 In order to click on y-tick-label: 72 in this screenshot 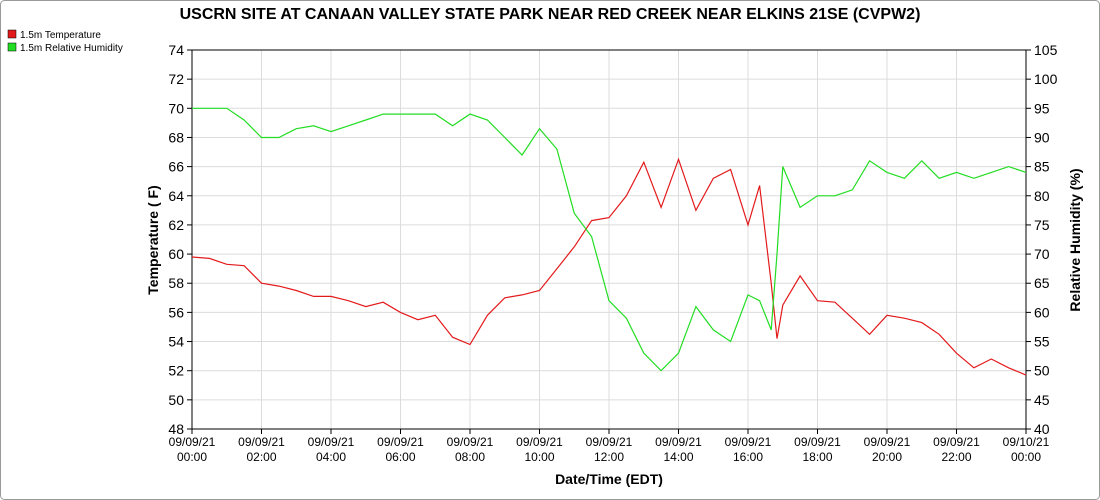, I will do `click(176, 79)`.